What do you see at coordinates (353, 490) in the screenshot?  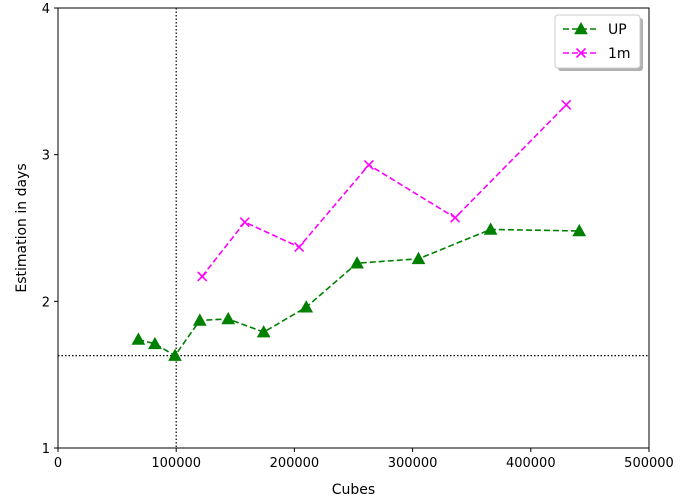 I see `x-axis-title: Cubes` at bounding box center [353, 490].